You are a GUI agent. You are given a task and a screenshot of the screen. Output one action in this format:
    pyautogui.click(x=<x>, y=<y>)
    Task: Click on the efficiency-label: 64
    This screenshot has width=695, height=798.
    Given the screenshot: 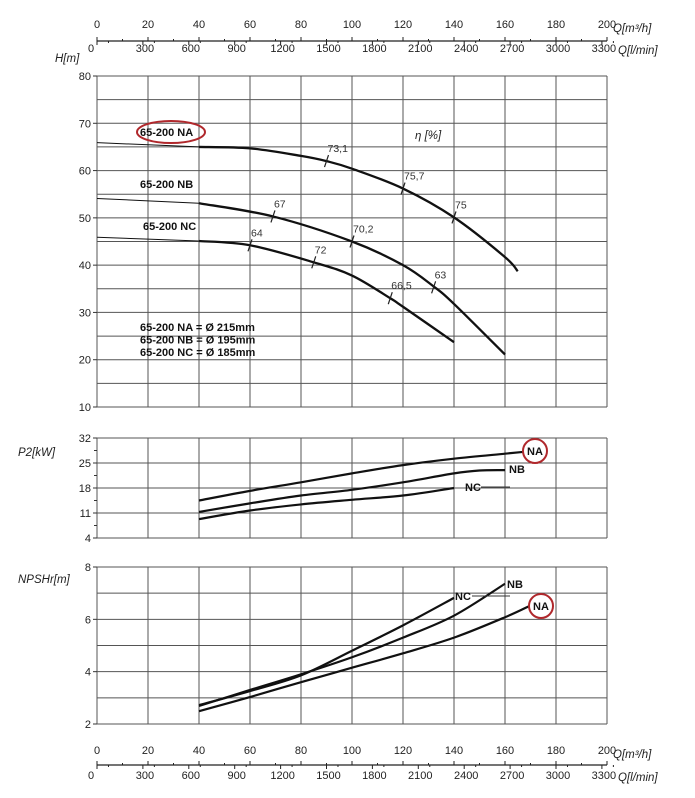 What is the action you would take?
    pyautogui.click(x=257, y=233)
    